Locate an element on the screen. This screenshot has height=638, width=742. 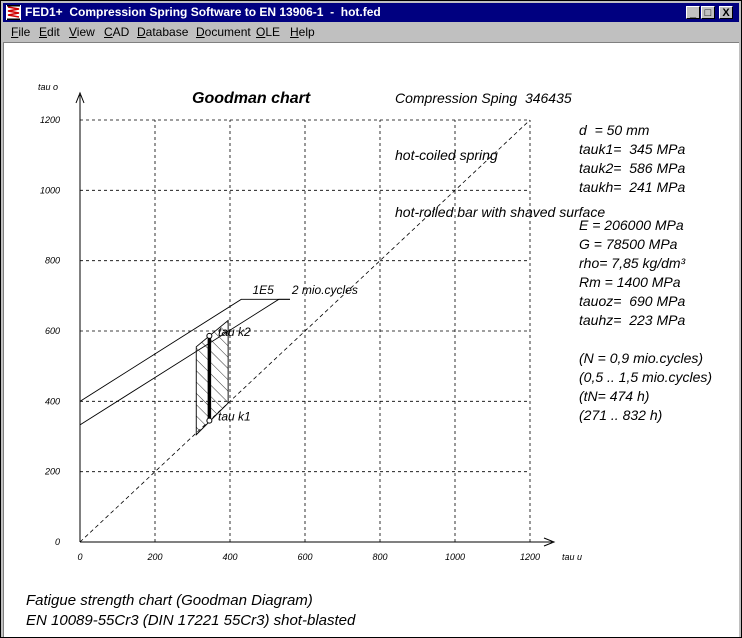
point-tau-k2 is located at coordinates (209, 335).